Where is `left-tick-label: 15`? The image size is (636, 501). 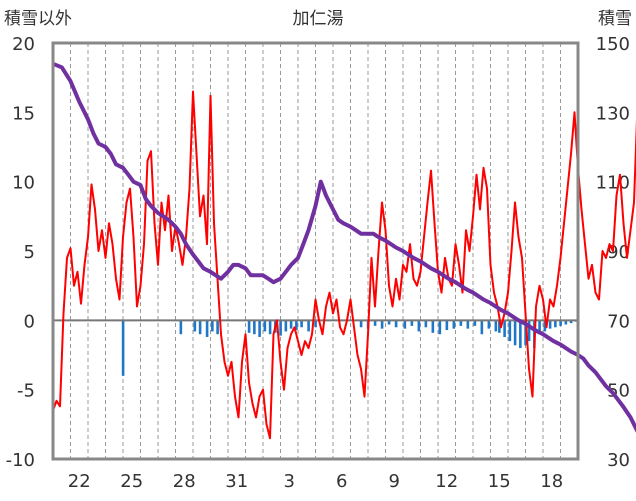 left-tick-label: 15 is located at coordinates (23, 113).